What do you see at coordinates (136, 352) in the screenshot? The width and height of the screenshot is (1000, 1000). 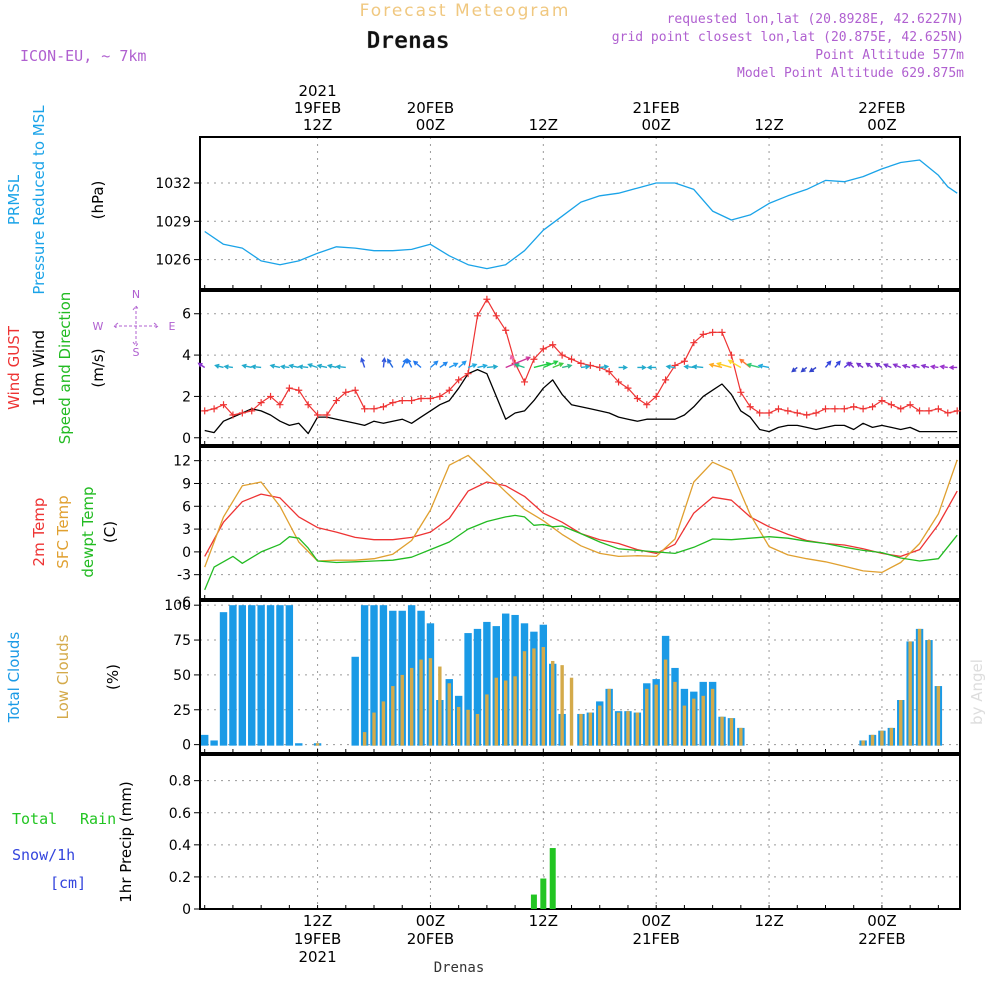 I see `compass-south: S` at bounding box center [136, 352].